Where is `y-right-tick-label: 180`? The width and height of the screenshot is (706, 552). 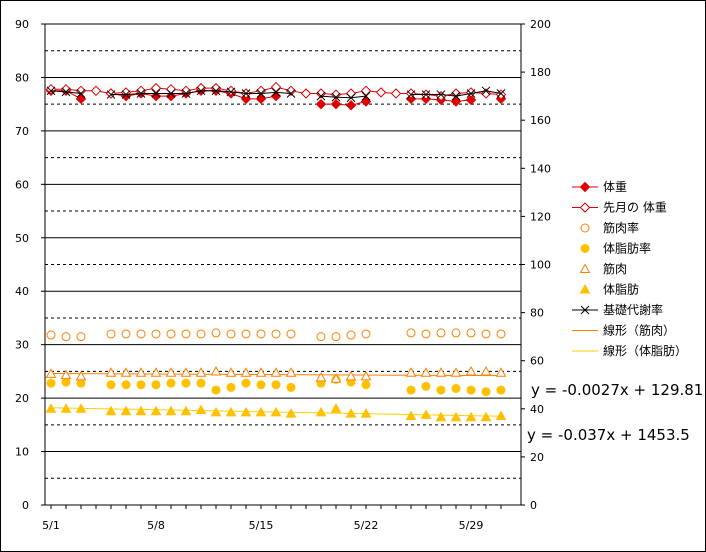
y-right-tick-label: 180 is located at coordinates (540, 72).